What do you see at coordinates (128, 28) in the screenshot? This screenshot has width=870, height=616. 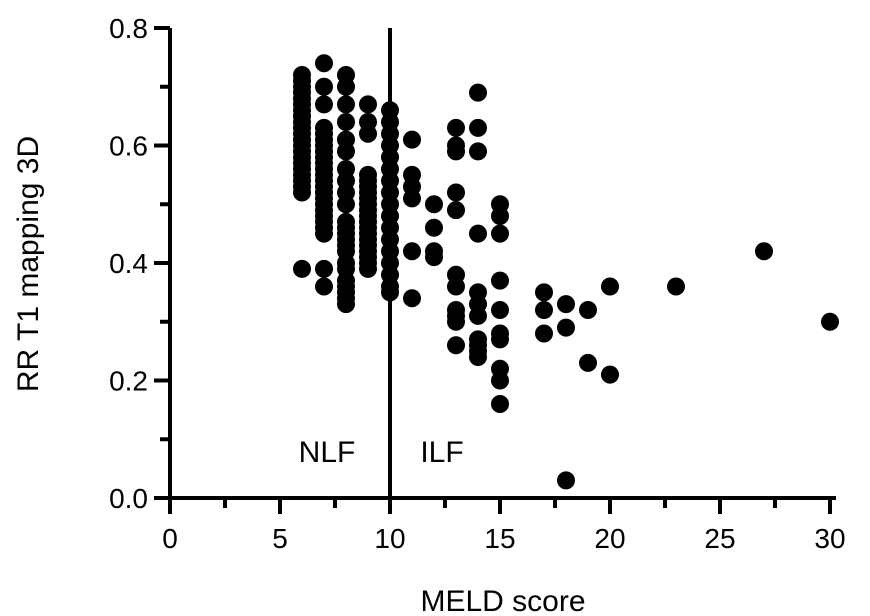 I see `y-tick-label: 0.8` at bounding box center [128, 28].